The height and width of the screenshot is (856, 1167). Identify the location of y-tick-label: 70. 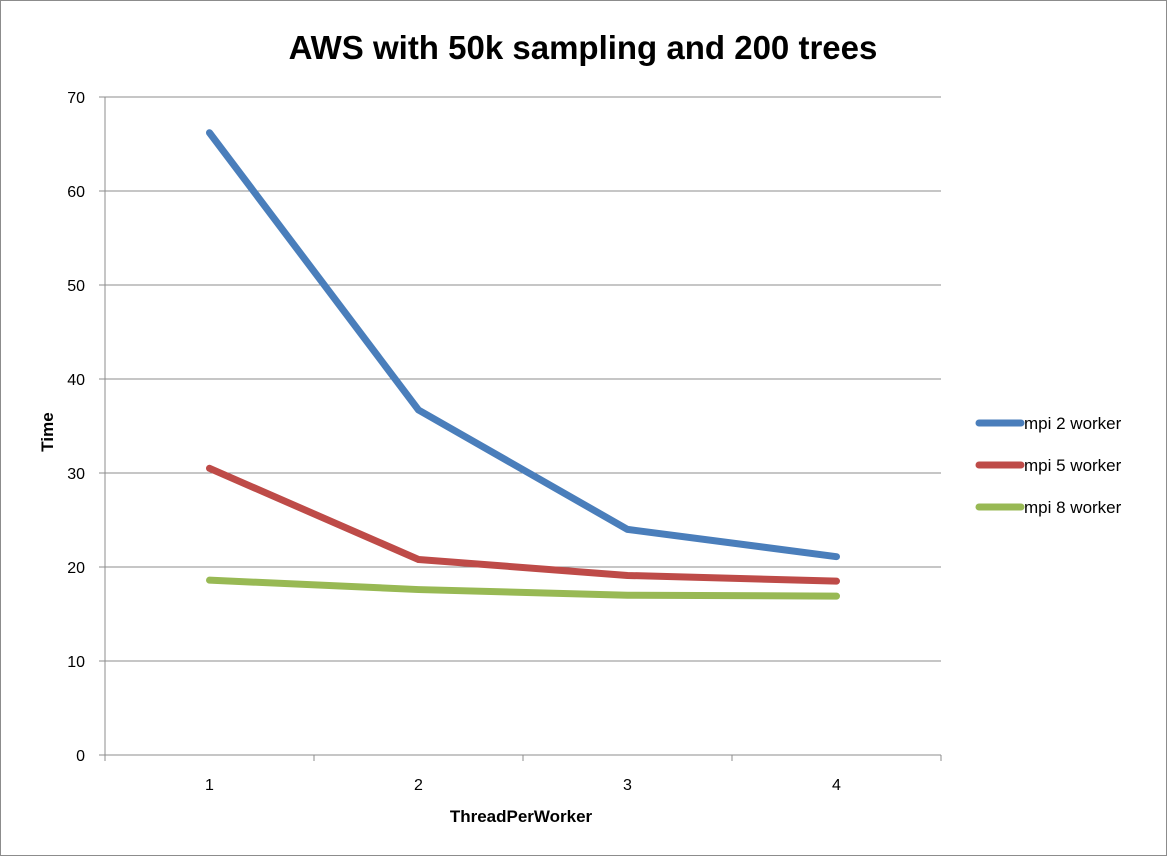
(76, 98).